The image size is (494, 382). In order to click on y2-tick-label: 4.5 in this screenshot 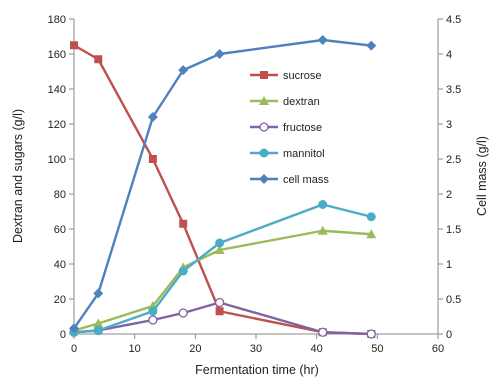, I will do `click(453, 20)`.